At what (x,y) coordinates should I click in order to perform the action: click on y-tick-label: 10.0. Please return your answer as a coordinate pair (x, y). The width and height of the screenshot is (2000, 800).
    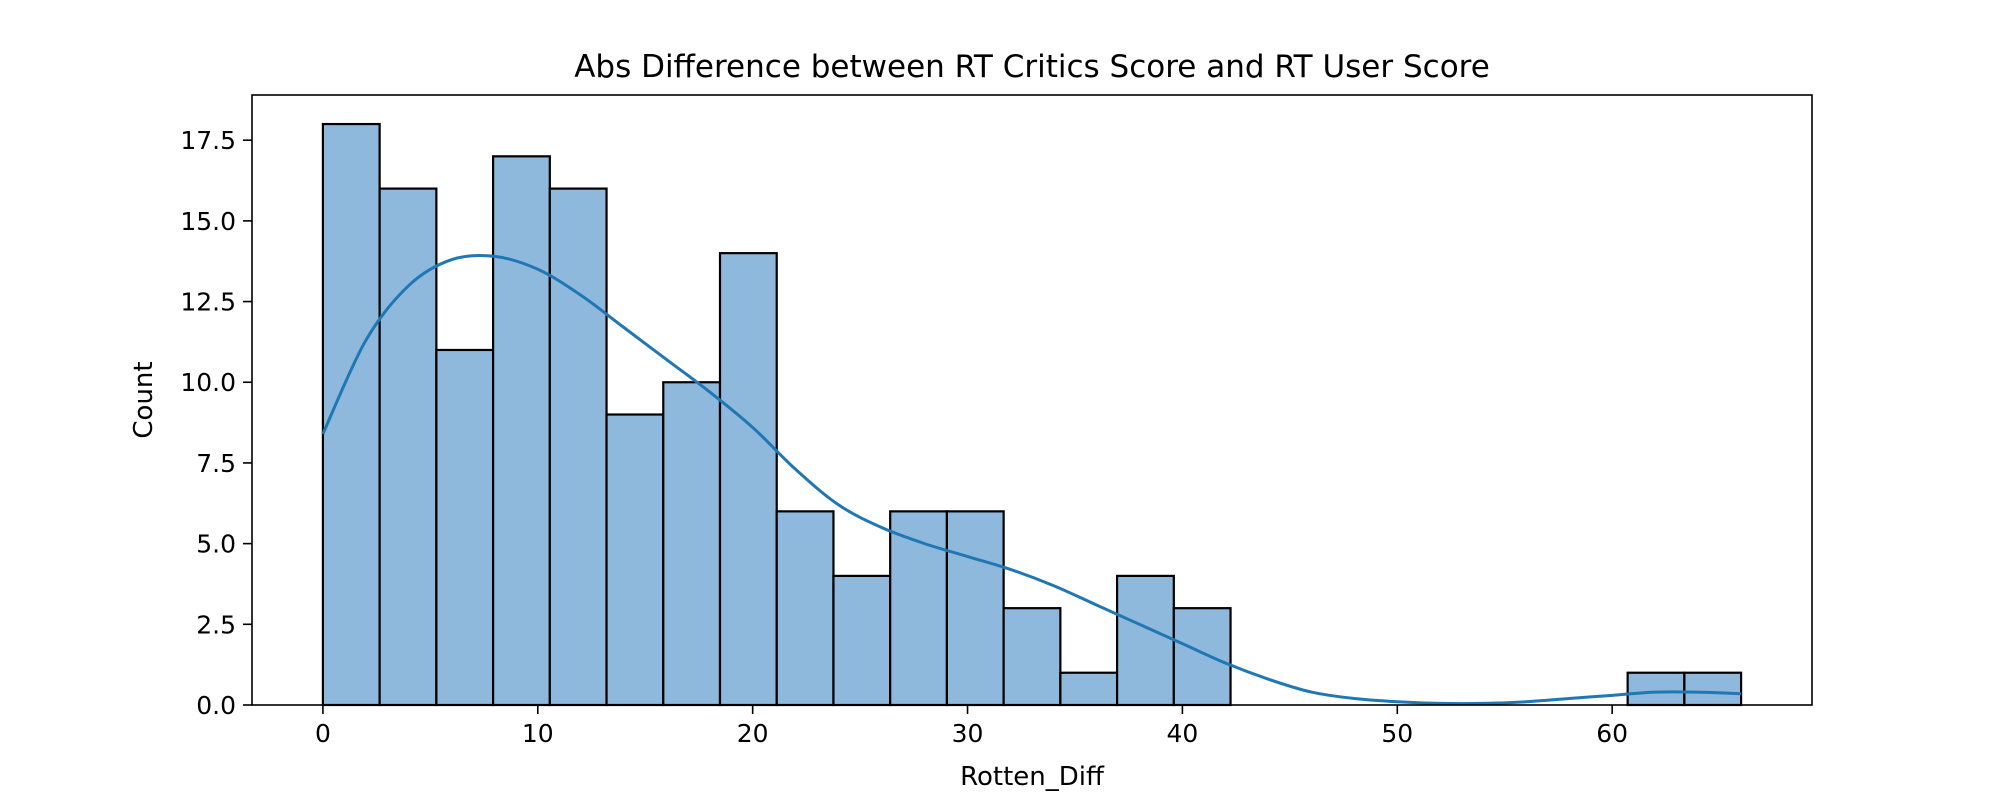
    Looking at the image, I should click on (208, 382).